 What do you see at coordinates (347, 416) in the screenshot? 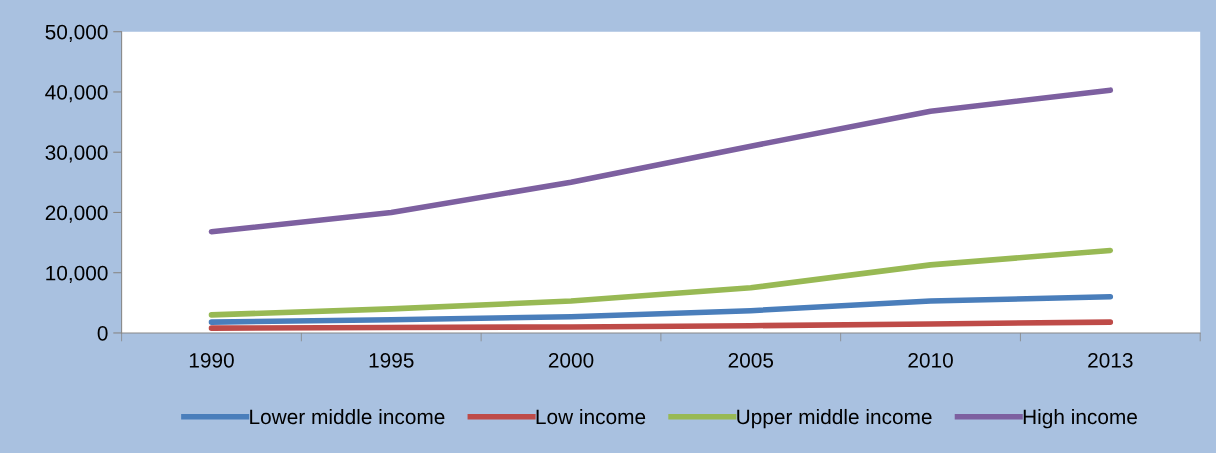
I see `legend-label: Lower middle income` at bounding box center [347, 416].